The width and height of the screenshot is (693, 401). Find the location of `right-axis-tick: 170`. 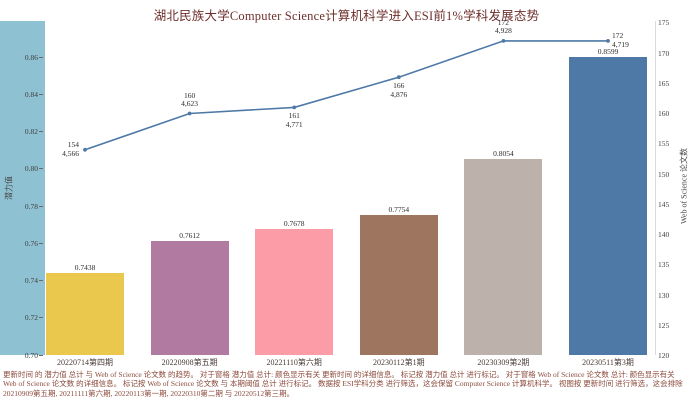

right-axis-tick: 170 is located at coordinates (664, 53).